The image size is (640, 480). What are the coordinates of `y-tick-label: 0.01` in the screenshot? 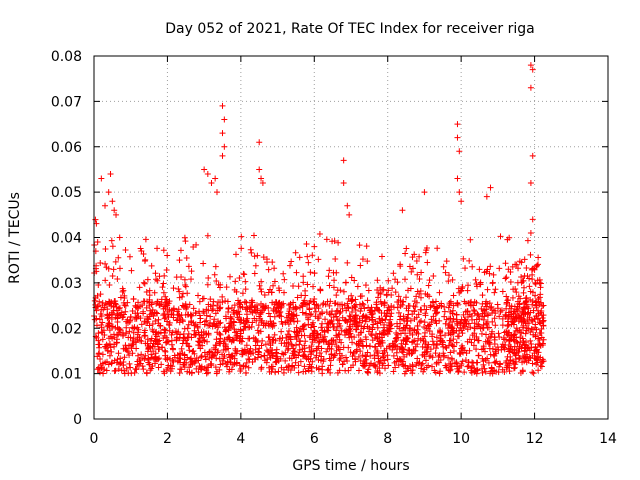 It's located at (66, 375).